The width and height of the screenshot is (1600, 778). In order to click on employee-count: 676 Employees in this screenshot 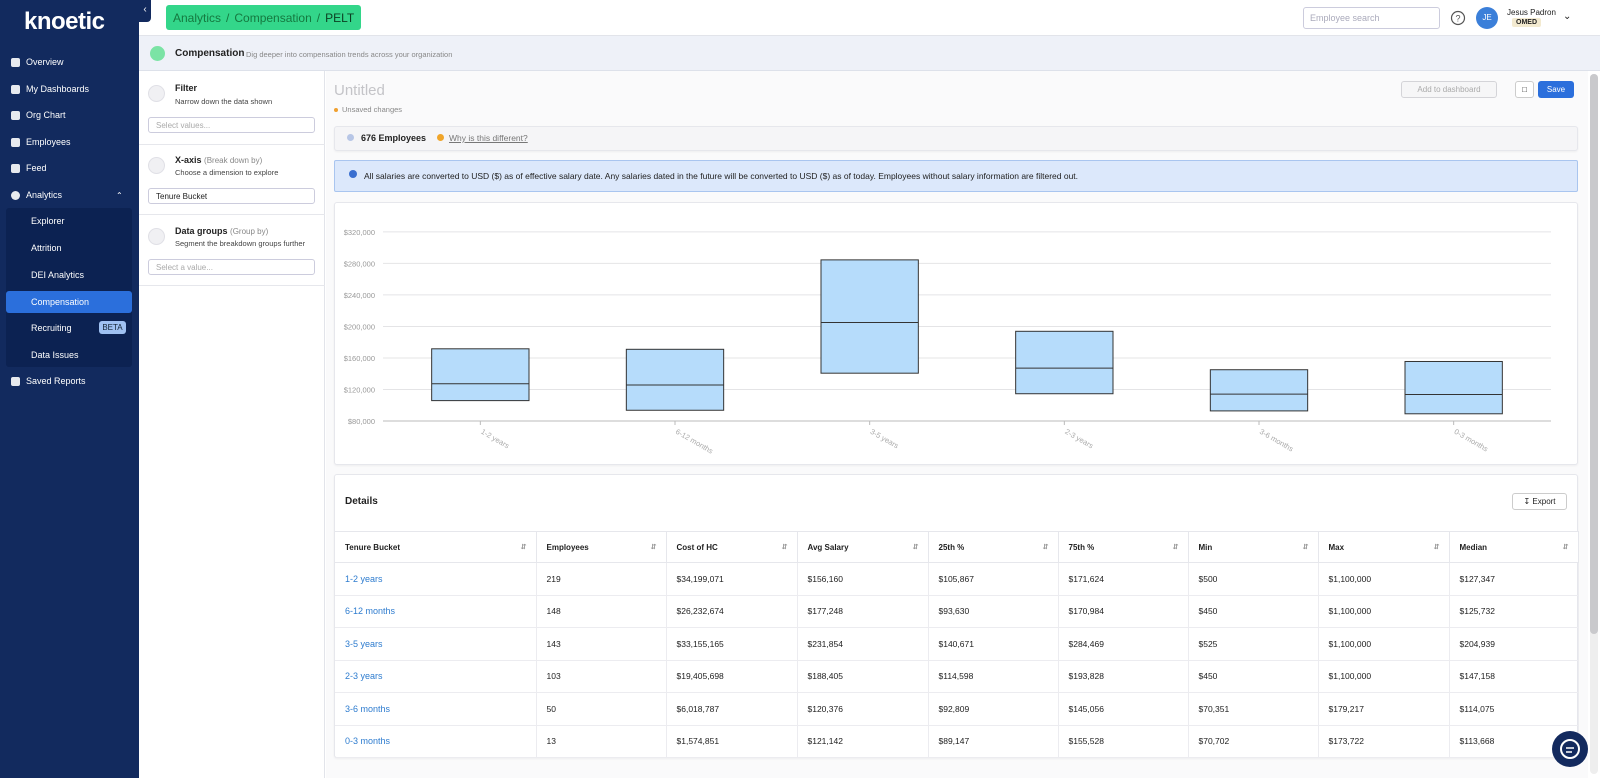, I will do `click(394, 138)`.